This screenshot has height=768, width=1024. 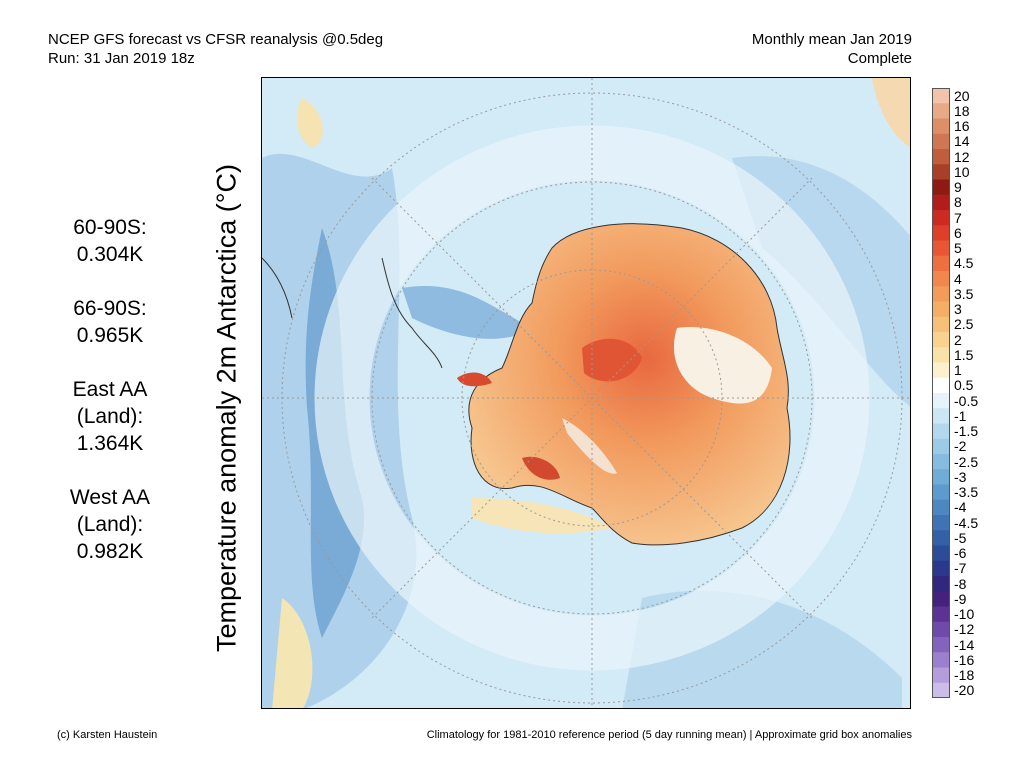 I want to click on stat-60-90s: 60-90S: 0.304K, so click(x=110, y=241).